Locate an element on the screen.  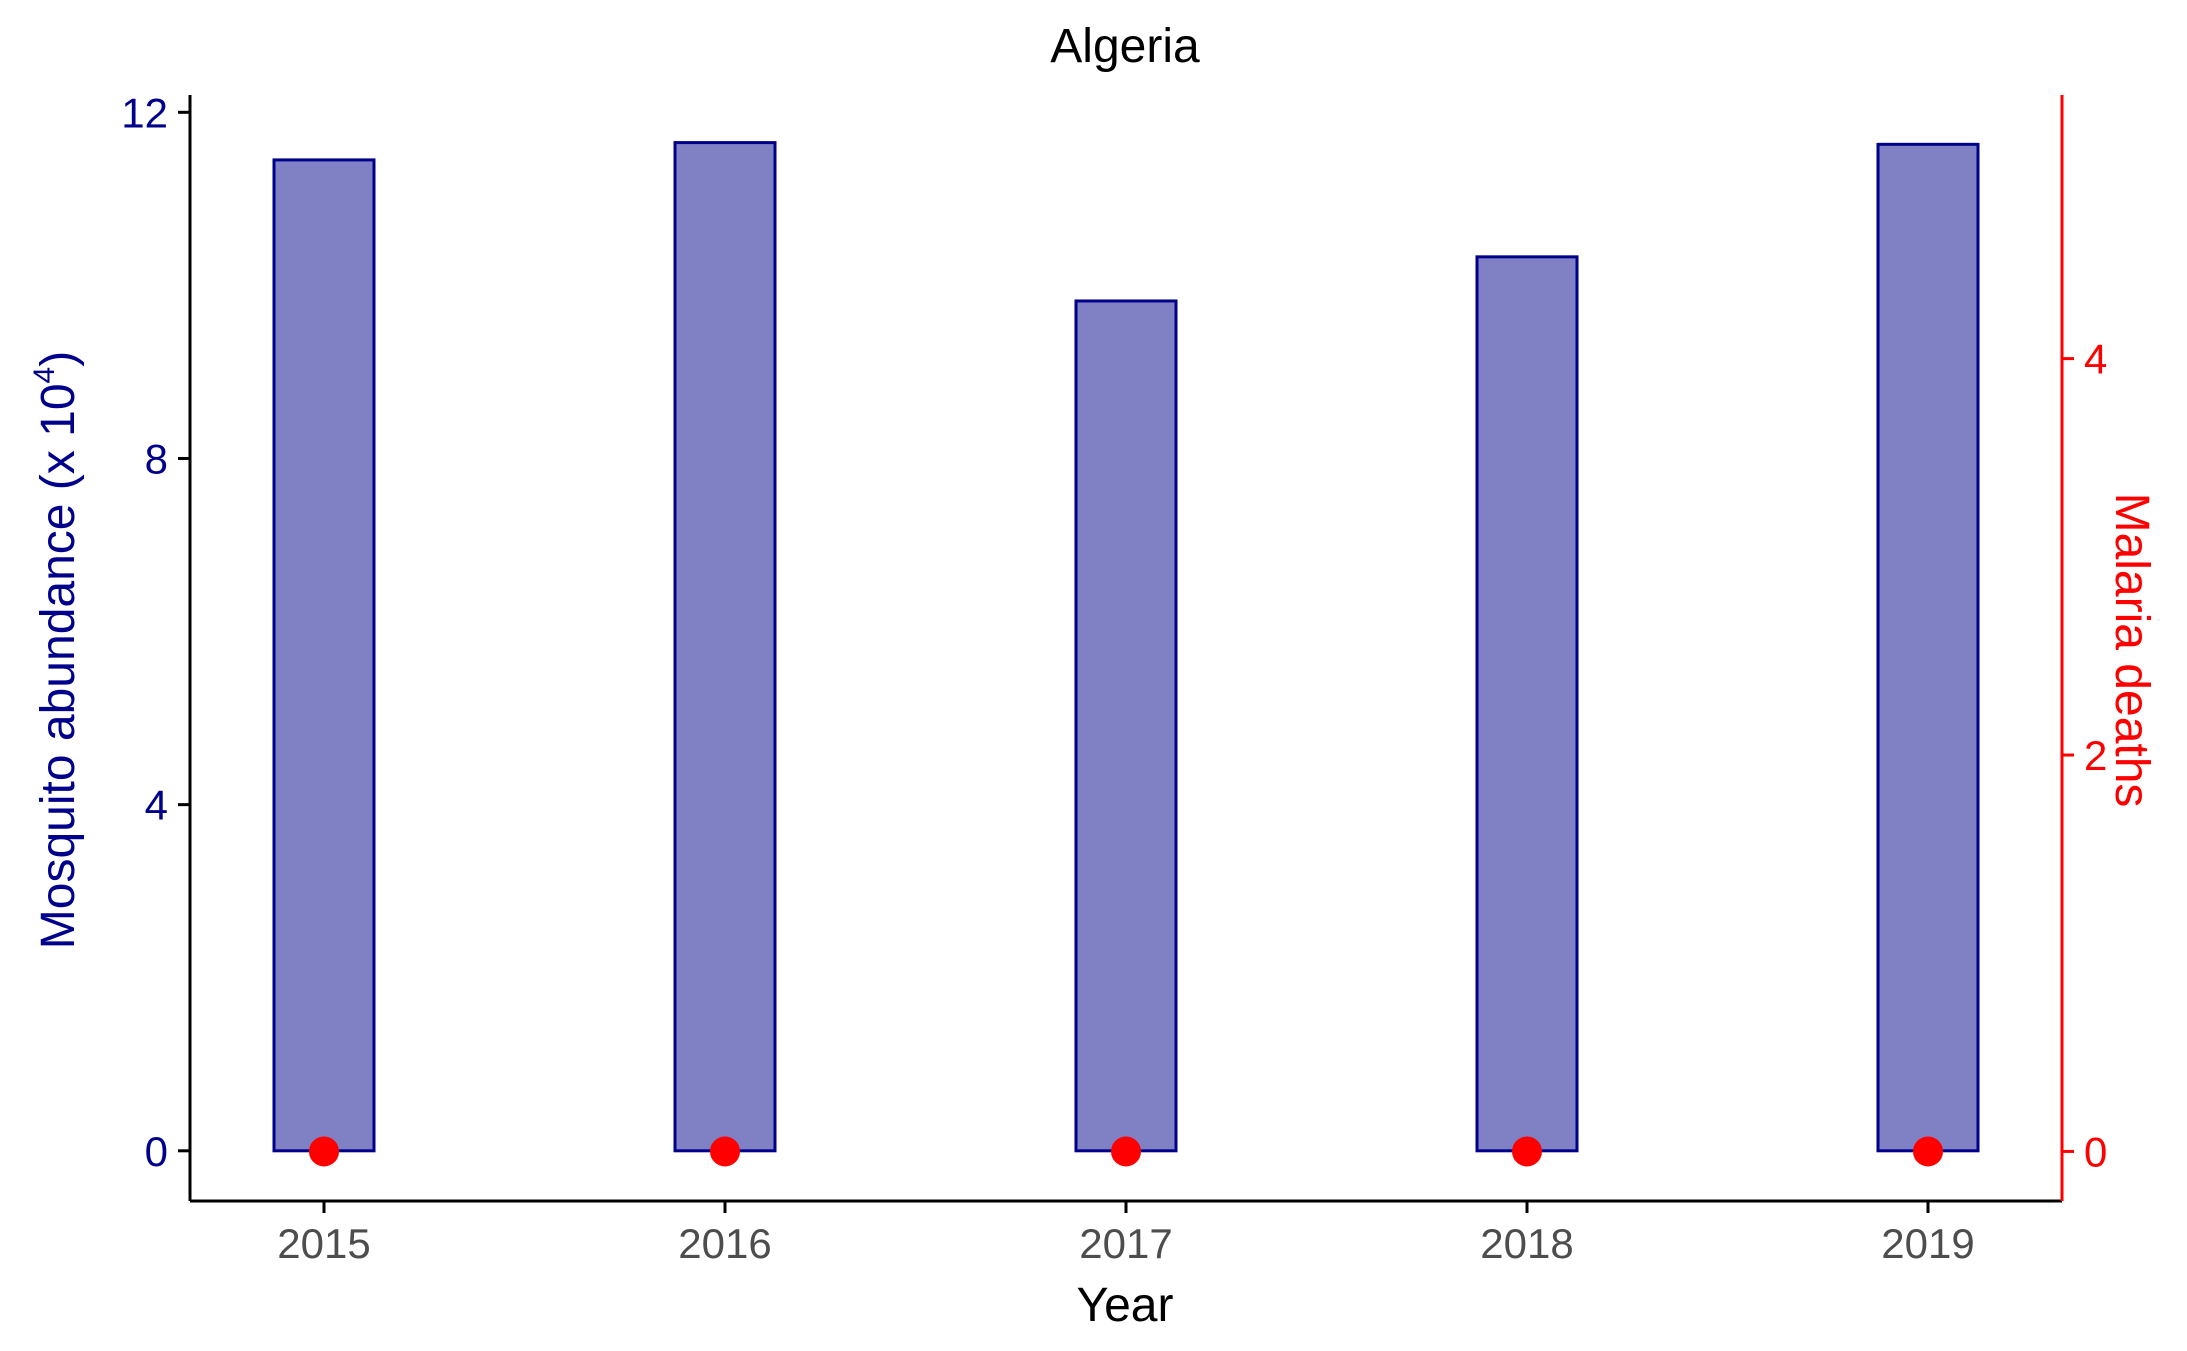
y-axis-label-left: Mosquito abundance (x 104) is located at coordinates (56, 650).